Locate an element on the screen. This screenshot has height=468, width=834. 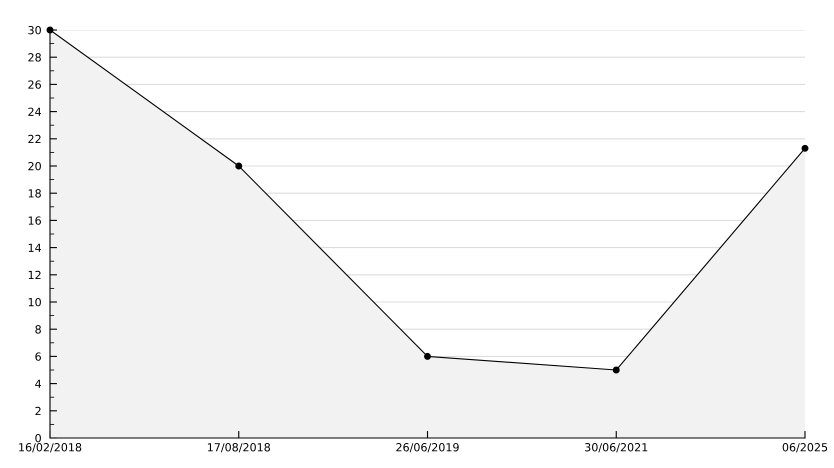
y-tick-label: 4 is located at coordinates (38, 384).